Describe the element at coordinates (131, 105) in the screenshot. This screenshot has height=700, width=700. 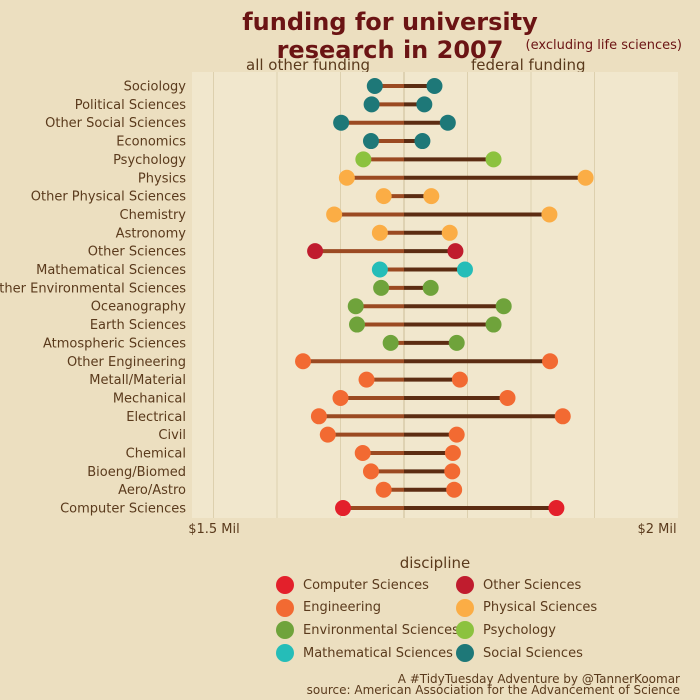
I see `category-label: Political Sciences` at that location.